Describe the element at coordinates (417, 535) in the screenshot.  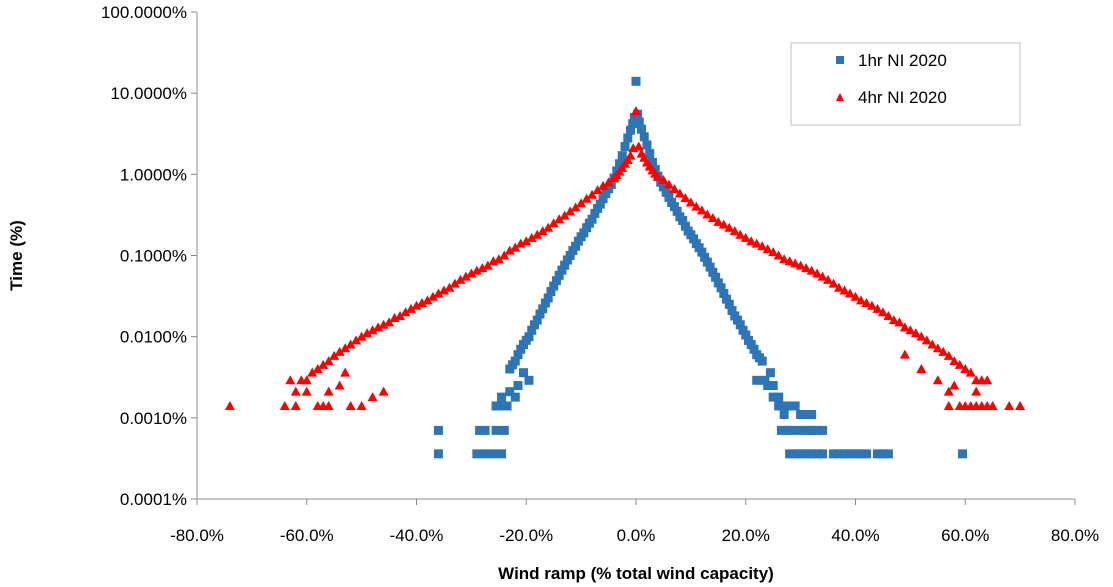
I see `x-tick-label: -40.0%` at that location.